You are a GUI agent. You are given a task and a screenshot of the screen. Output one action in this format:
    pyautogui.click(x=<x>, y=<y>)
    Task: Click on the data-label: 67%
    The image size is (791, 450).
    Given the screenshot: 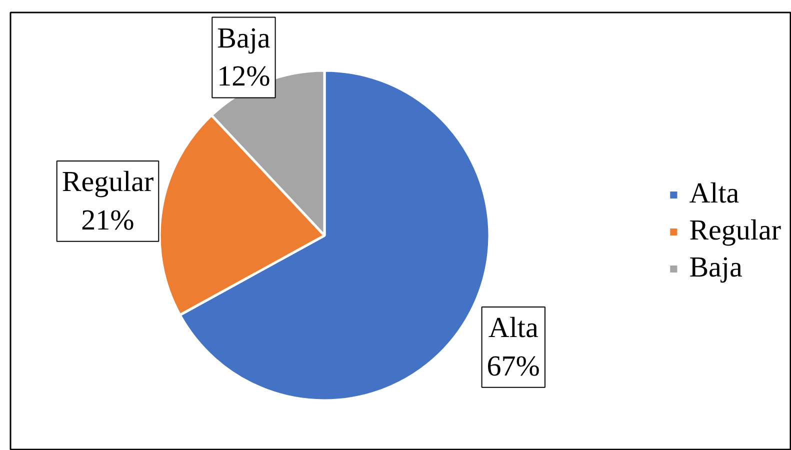 What is the action you would take?
    pyautogui.click(x=513, y=366)
    